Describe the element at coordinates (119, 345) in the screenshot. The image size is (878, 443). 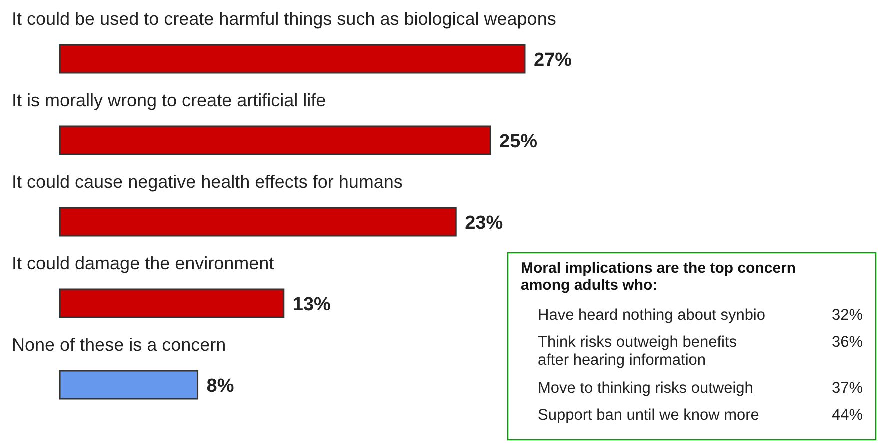
I see `y-tick-label: None of these is a concern` at that location.